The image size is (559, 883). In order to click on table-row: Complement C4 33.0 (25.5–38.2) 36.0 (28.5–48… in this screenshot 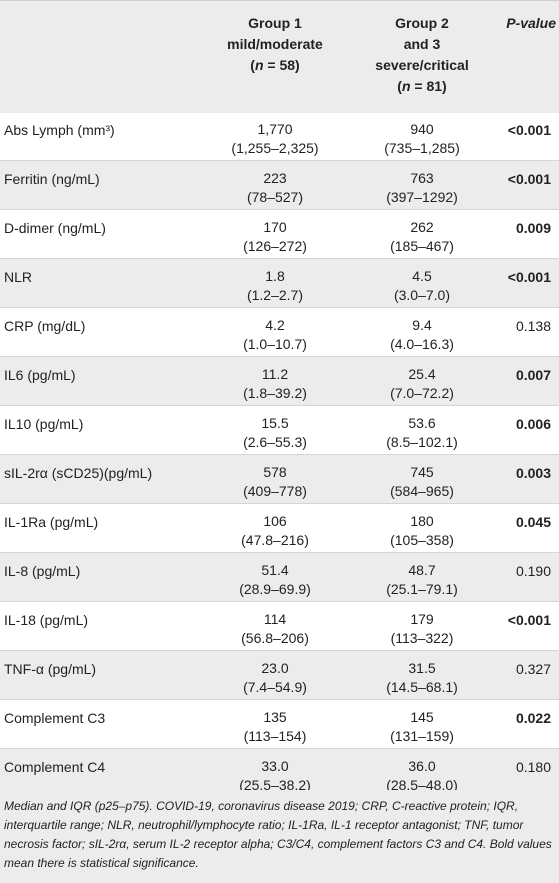, I will do `click(279, 773)`.